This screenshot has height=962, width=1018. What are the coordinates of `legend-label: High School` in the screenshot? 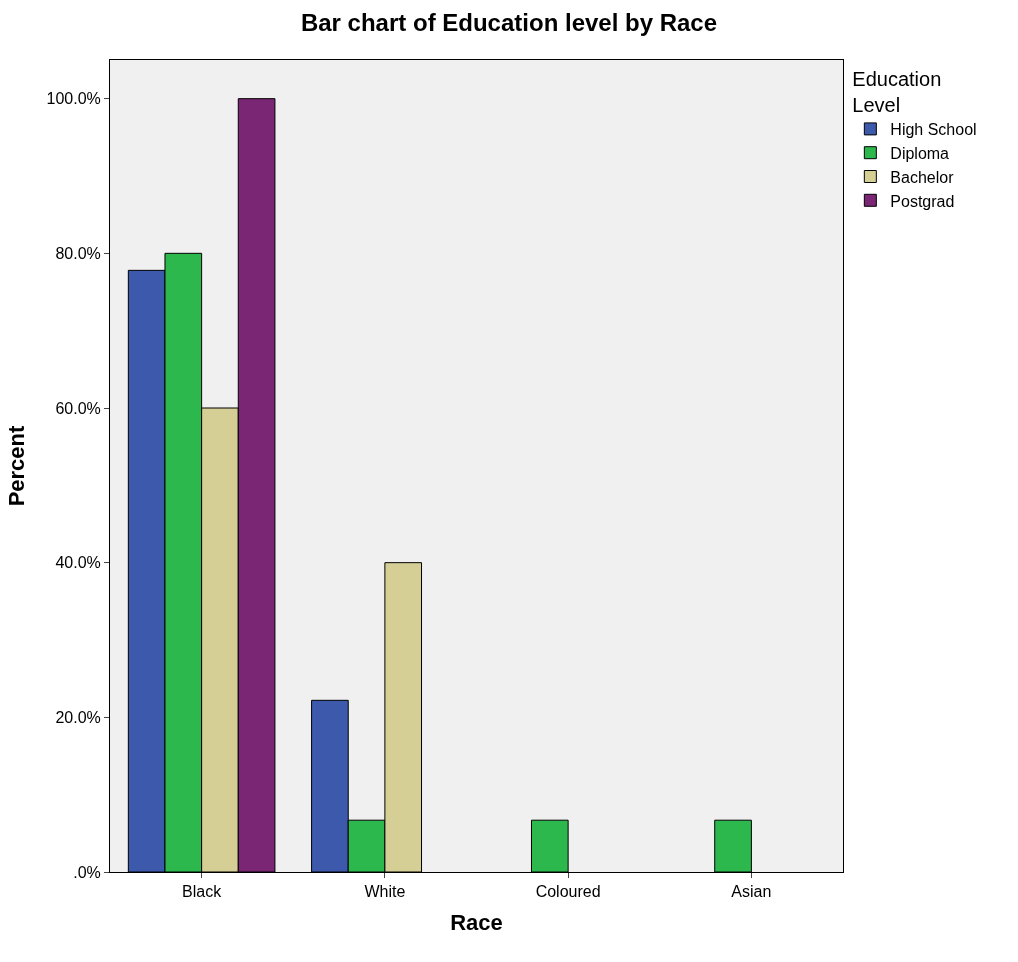 It's located at (933, 130).